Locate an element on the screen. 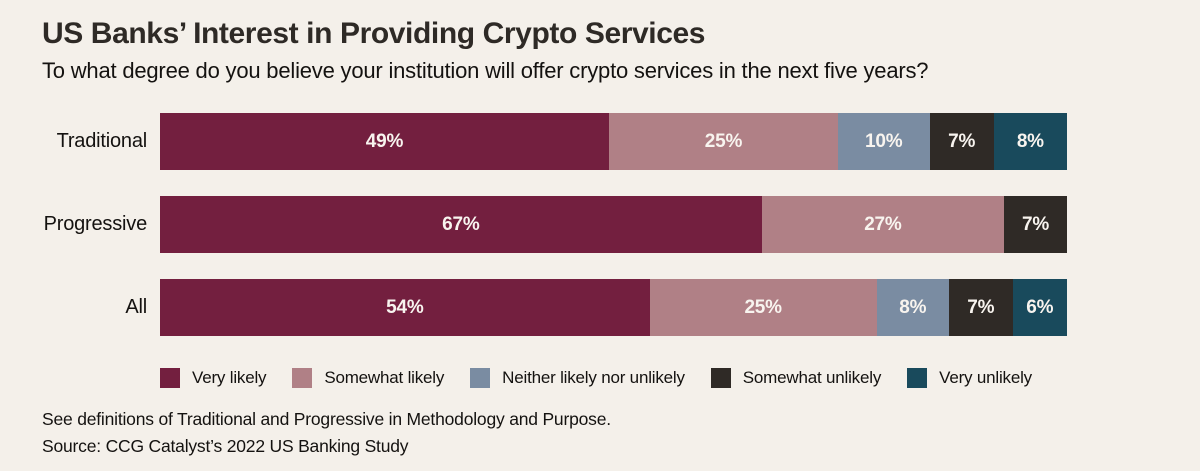  bar-segment-all-somewhat-unlikely: 7% is located at coordinates (981, 307).